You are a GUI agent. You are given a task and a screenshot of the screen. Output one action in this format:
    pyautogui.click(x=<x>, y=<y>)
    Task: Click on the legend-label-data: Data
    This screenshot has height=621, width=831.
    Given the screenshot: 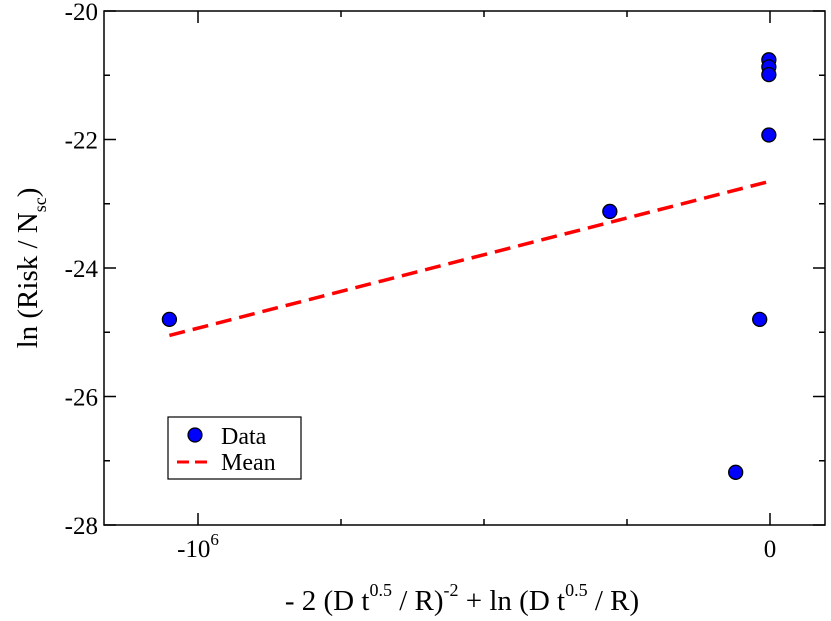 What is the action you would take?
    pyautogui.click(x=244, y=437)
    